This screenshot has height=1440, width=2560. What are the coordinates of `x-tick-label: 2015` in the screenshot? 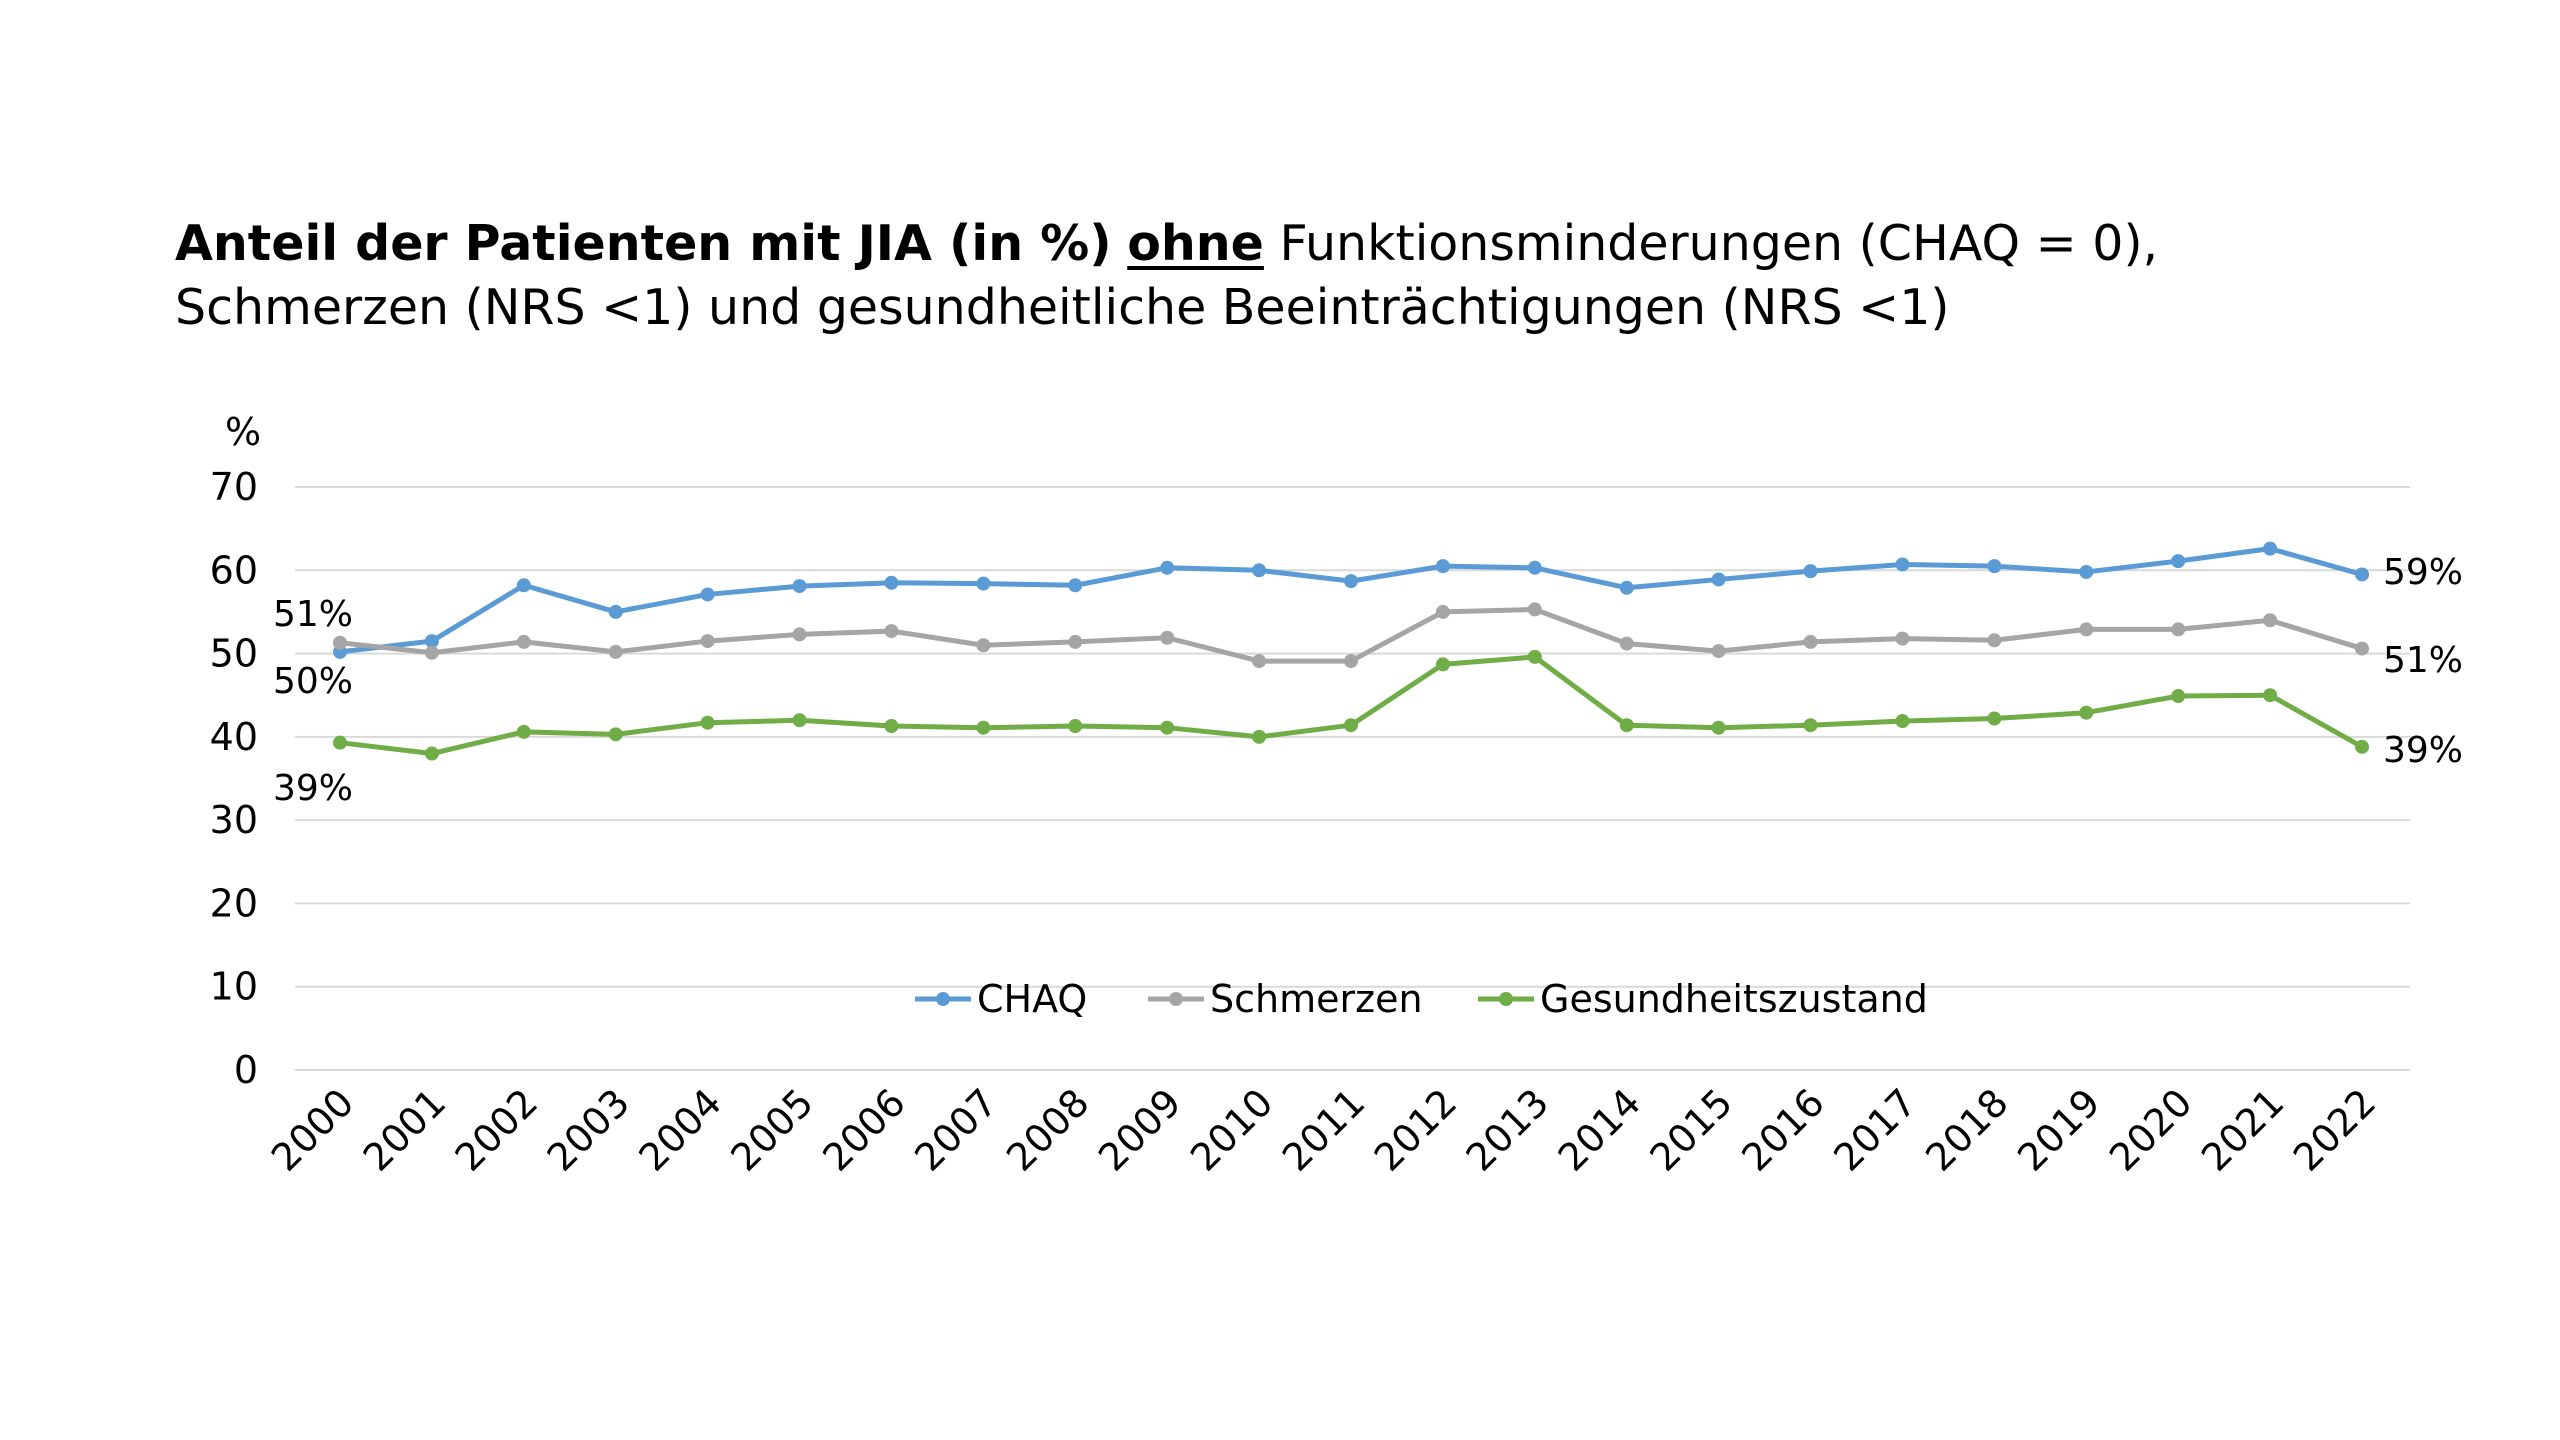 It's located at (1691, 1130).